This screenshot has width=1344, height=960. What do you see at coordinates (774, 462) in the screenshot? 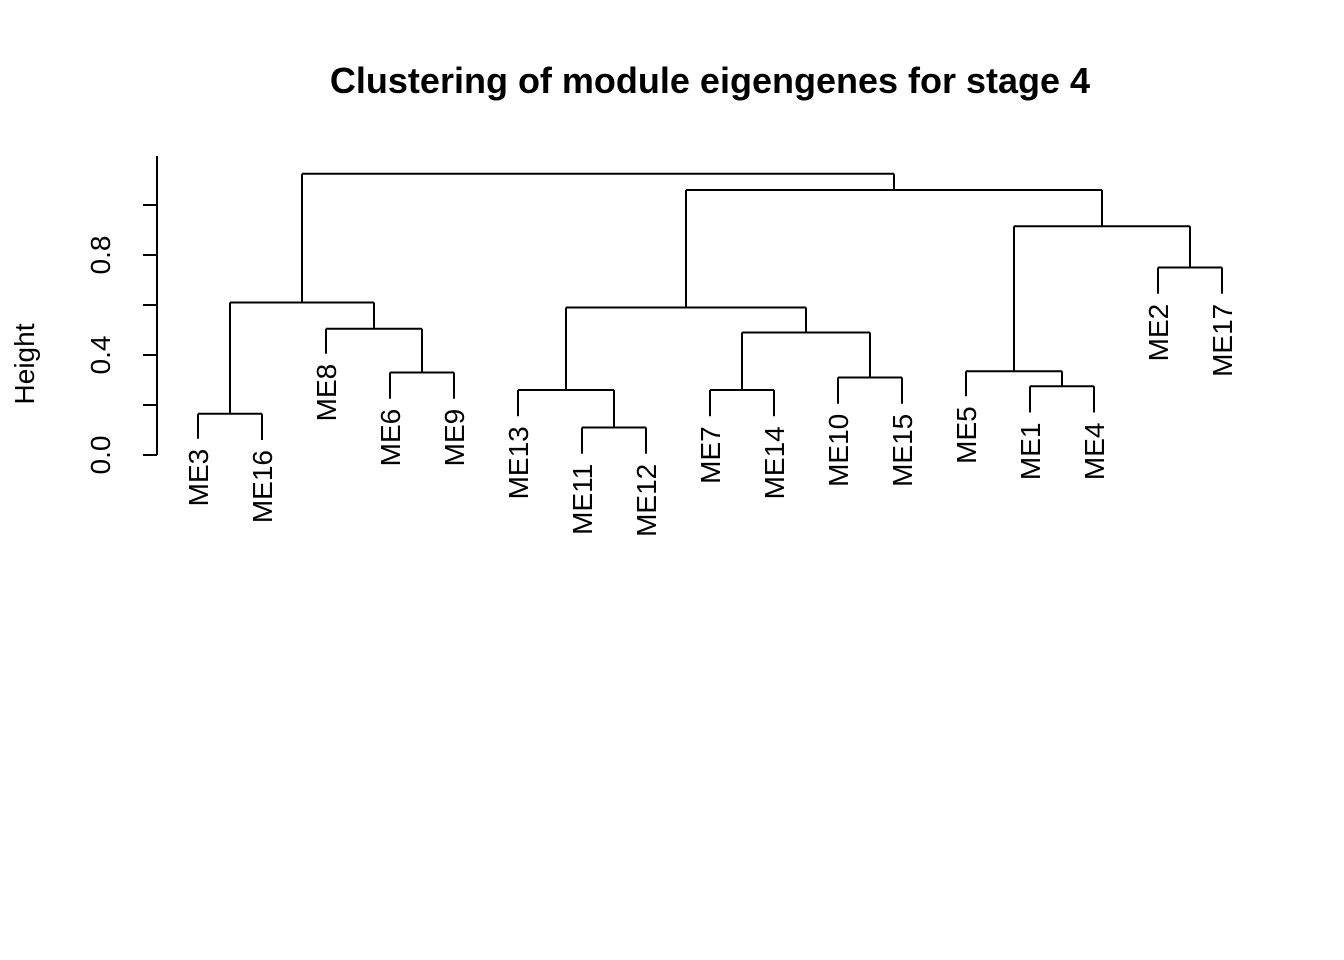
I see `leaf-label: ME14` at bounding box center [774, 462].